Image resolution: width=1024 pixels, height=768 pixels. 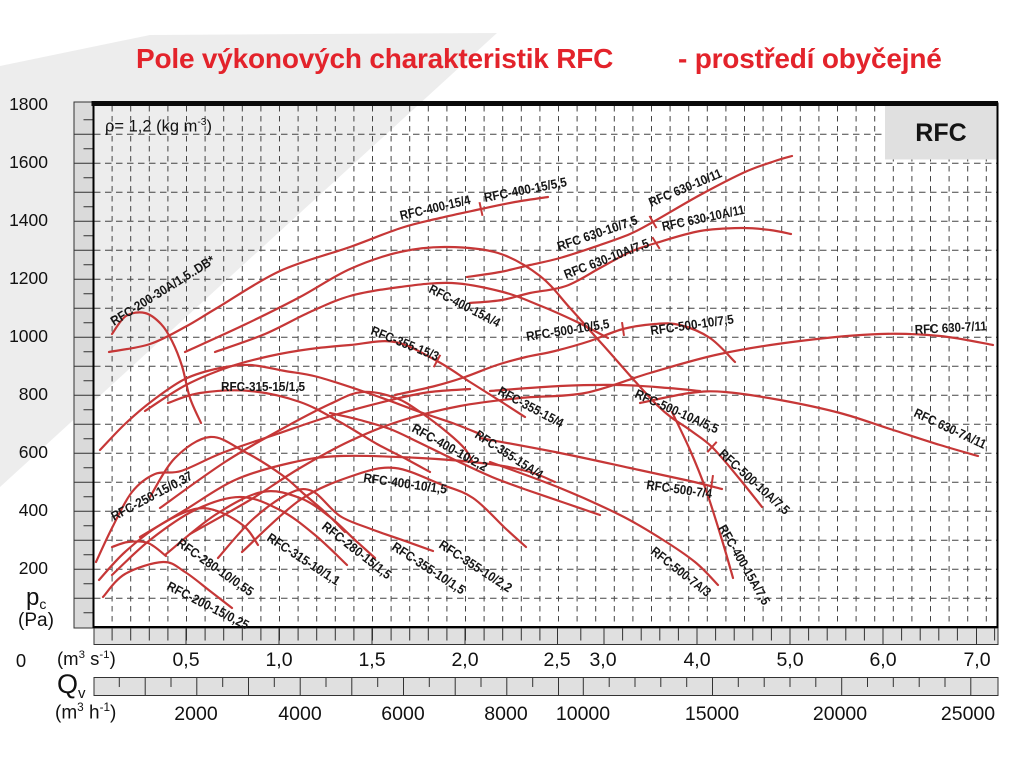 What do you see at coordinates (263, 386) in the screenshot?
I see `svg-text: RFC-315-15/1,5` at bounding box center [263, 386].